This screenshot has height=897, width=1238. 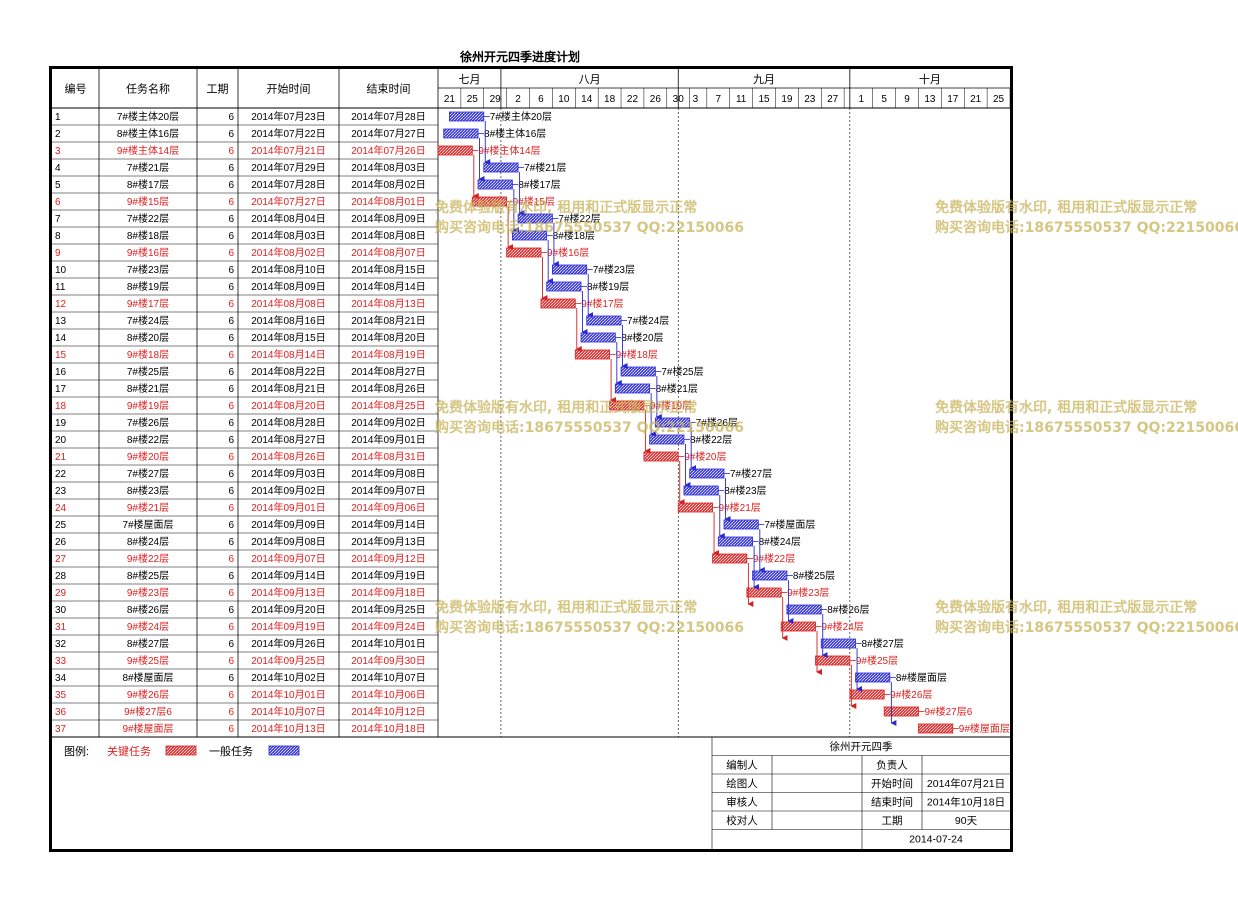 I want to click on task-start: 2014年08月04日, so click(x=288, y=218).